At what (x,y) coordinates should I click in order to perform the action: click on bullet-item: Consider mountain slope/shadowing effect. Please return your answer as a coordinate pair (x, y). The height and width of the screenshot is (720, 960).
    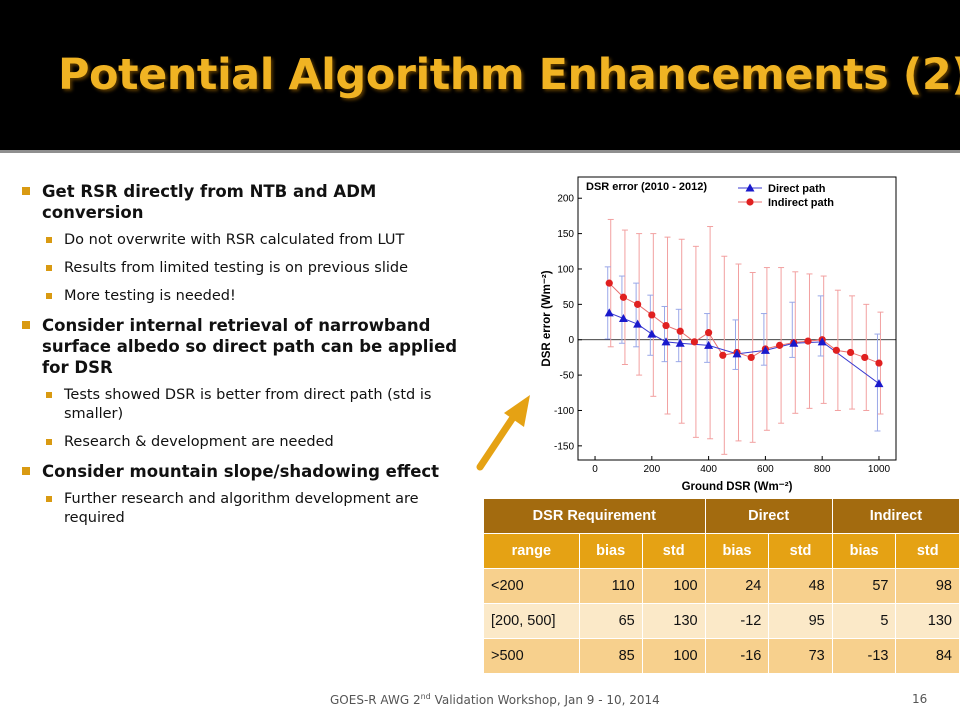
    Looking at the image, I should click on (250, 471).